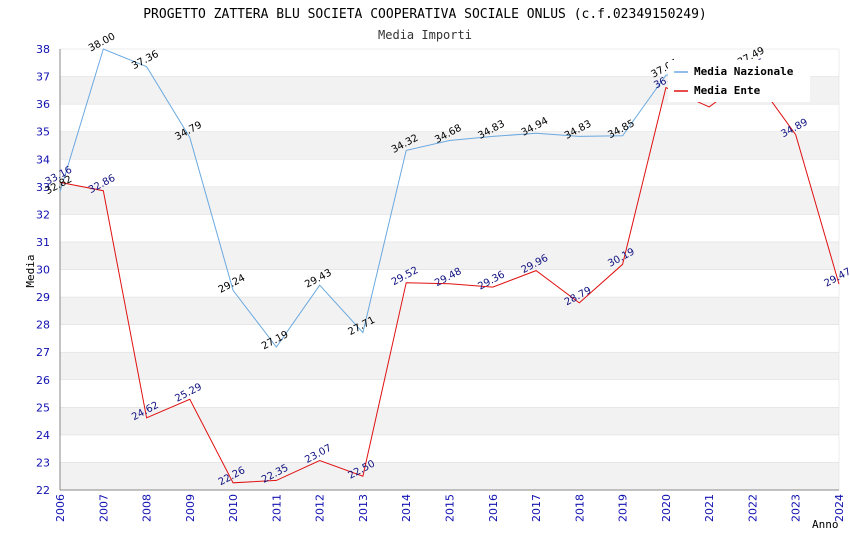  Describe the element at coordinates (190, 508) in the screenshot. I see `x-tick-label: 2009` at that location.